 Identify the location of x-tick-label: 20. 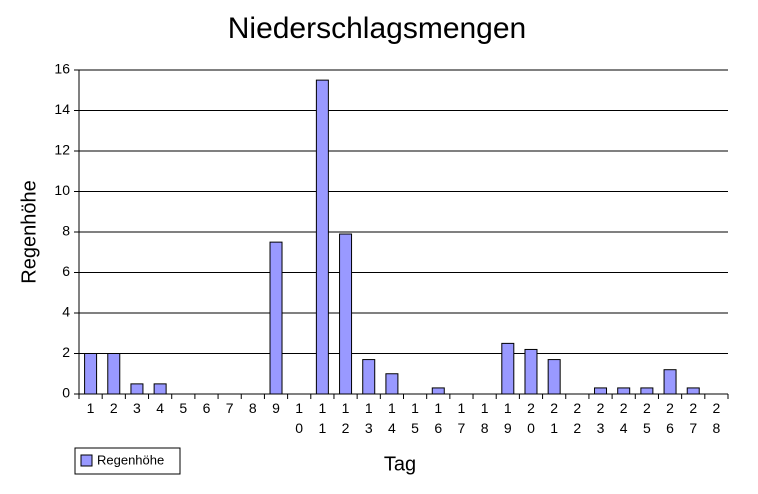
(531, 418).